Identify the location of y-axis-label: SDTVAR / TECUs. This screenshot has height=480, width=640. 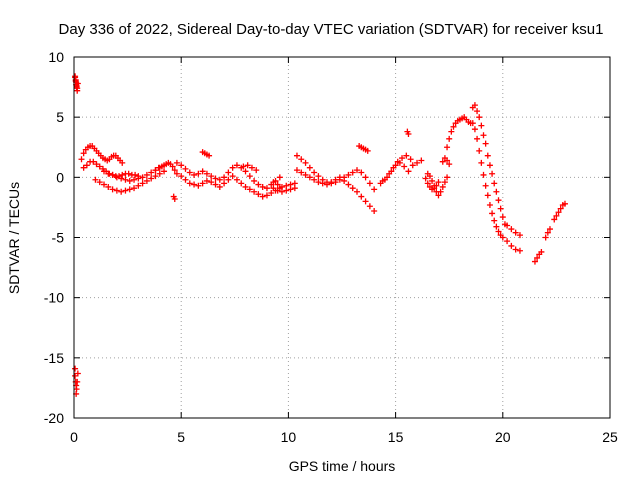
(14, 238).